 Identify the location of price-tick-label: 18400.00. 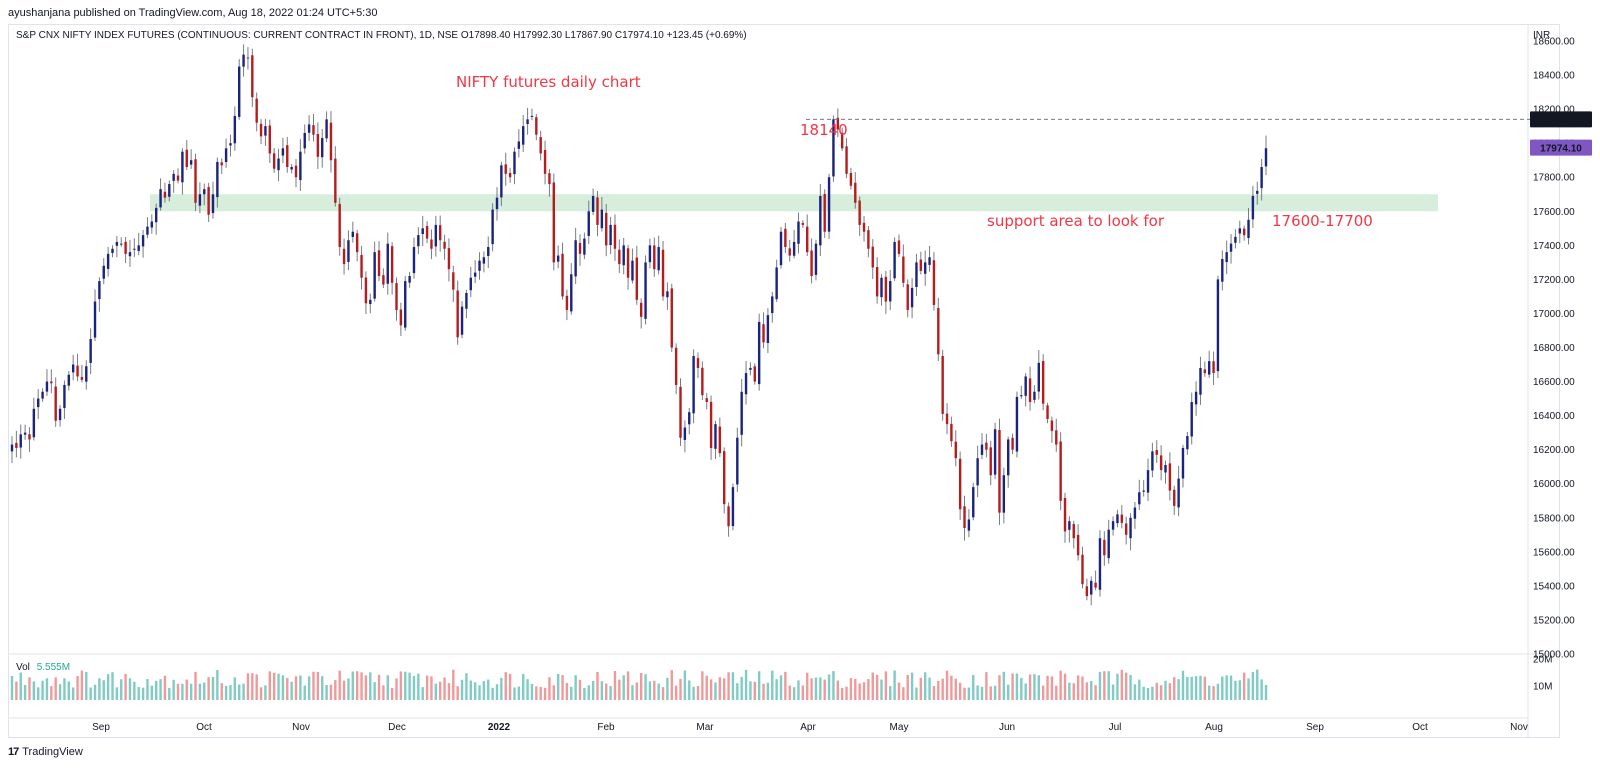
(1554, 76).